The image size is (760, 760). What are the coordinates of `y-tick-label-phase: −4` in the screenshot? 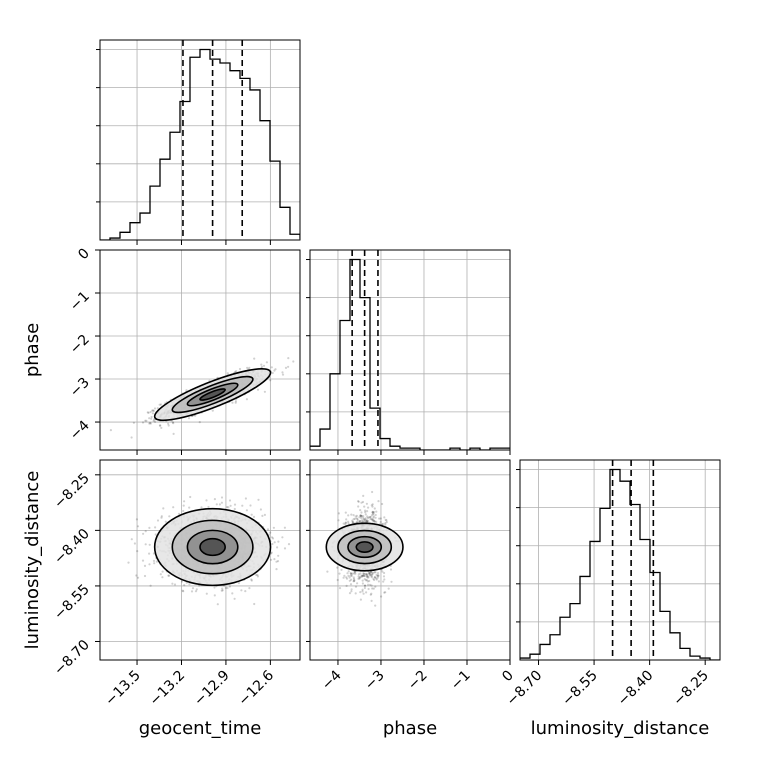 It's located at (80, 430).